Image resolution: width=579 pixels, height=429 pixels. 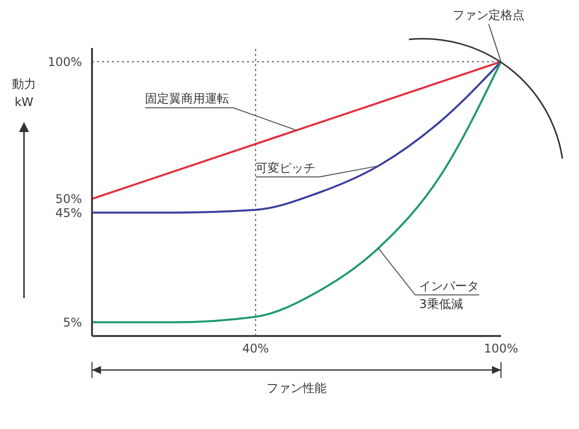 I want to click on annotation: 可変ピッチ, so click(x=286, y=167).